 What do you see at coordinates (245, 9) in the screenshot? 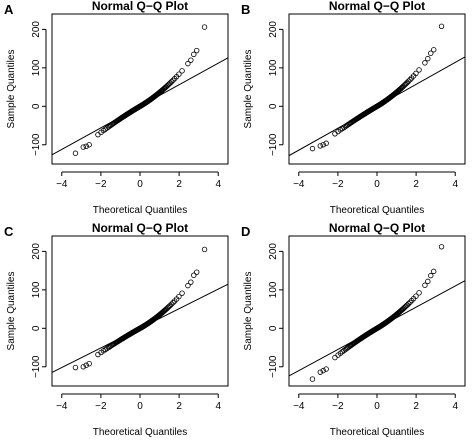
I see `panel-label: B` at bounding box center [245, 9].